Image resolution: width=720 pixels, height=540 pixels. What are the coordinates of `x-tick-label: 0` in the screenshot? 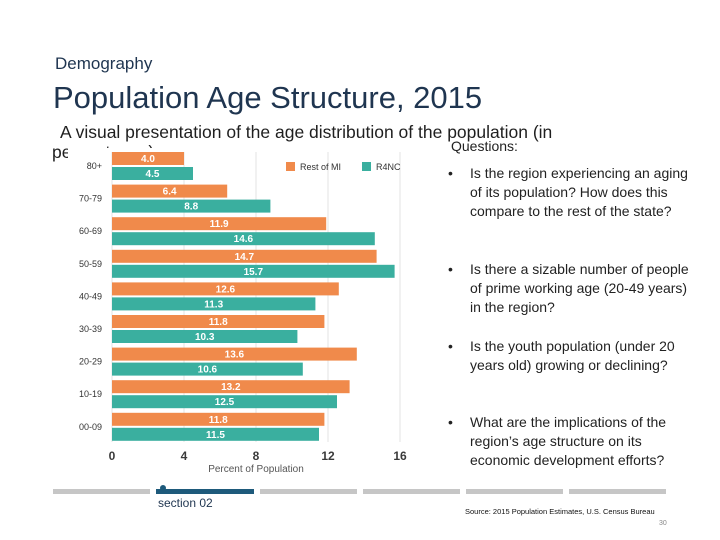 It's located at (112, 456).